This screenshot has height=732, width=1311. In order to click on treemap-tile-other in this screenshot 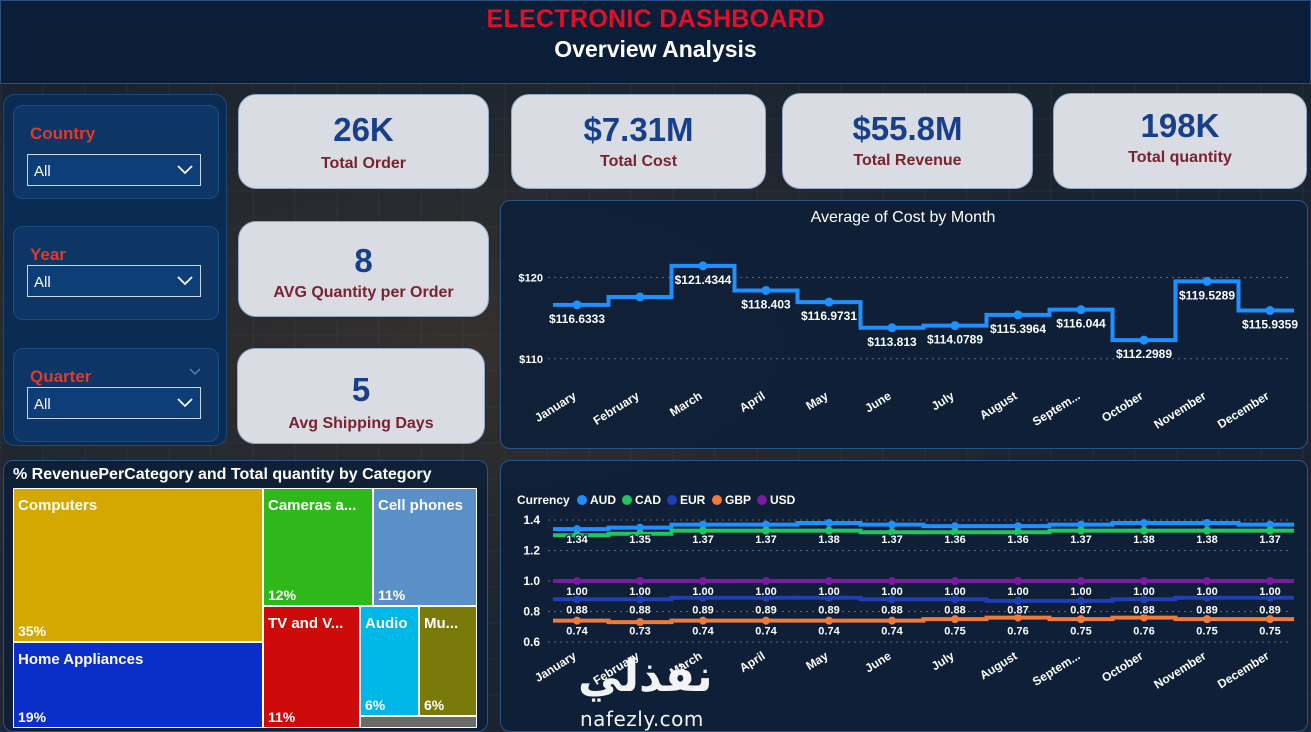, I will do `click(418, 722)`.